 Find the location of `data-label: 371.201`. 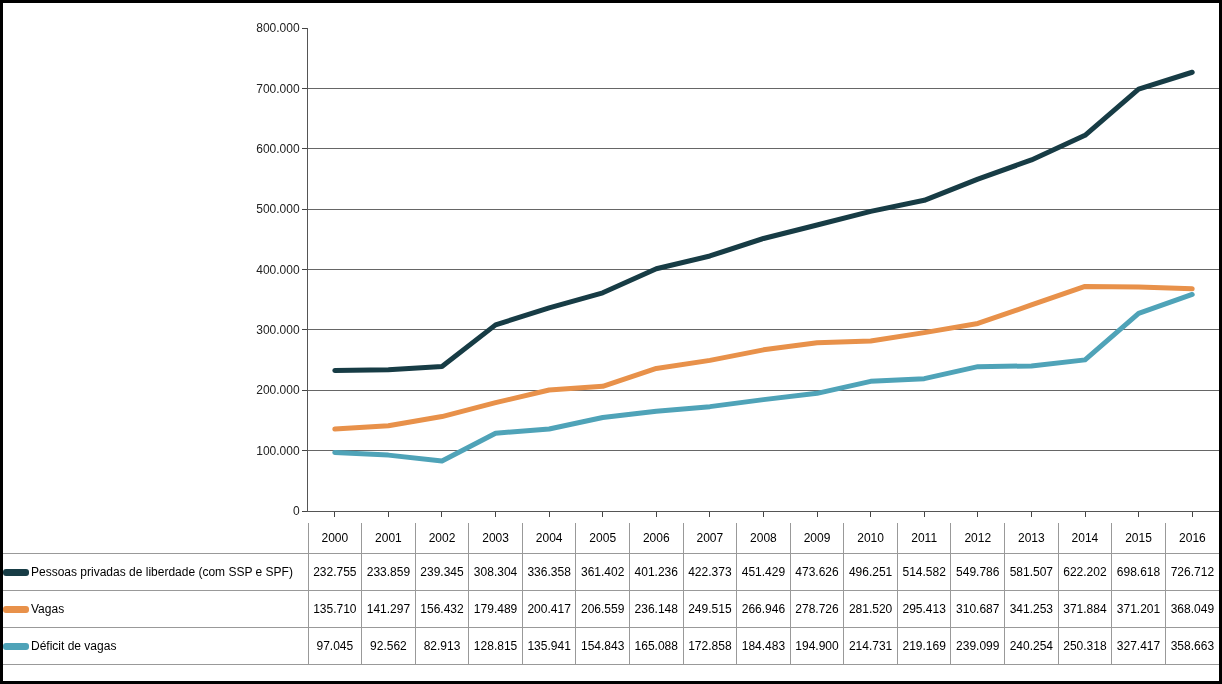

data-label: 371.201 is located at coordinates (1138, 608).